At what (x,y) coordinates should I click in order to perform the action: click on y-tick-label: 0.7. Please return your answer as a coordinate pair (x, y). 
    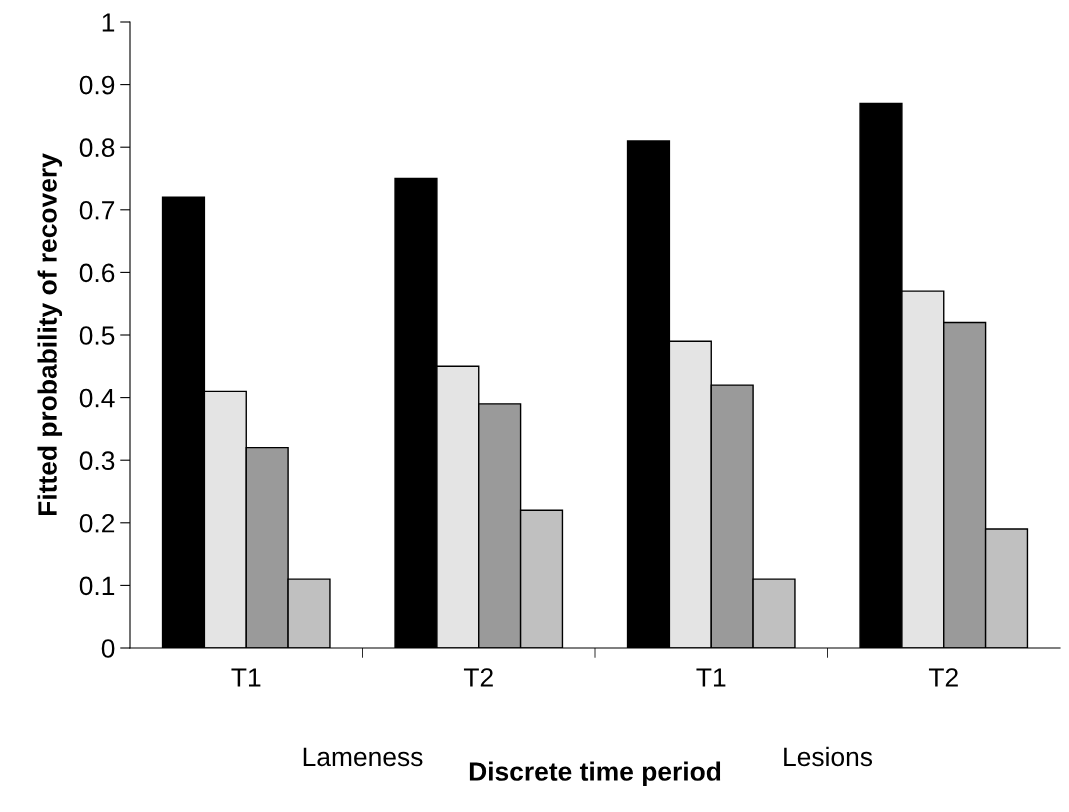
    Looking at the image, I should click on (97, 210).